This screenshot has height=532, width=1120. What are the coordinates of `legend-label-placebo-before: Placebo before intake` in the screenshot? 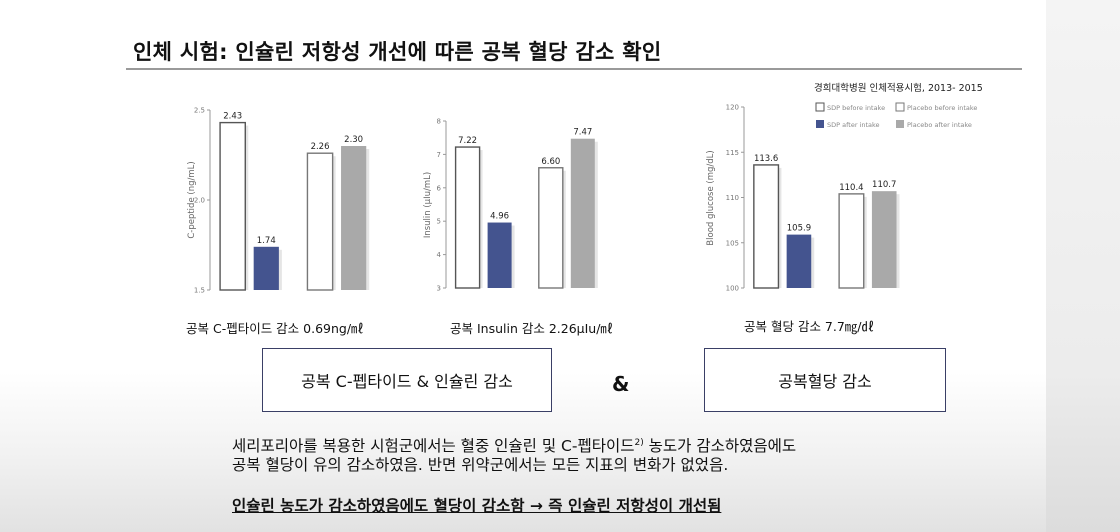 It's located at (942, 108).